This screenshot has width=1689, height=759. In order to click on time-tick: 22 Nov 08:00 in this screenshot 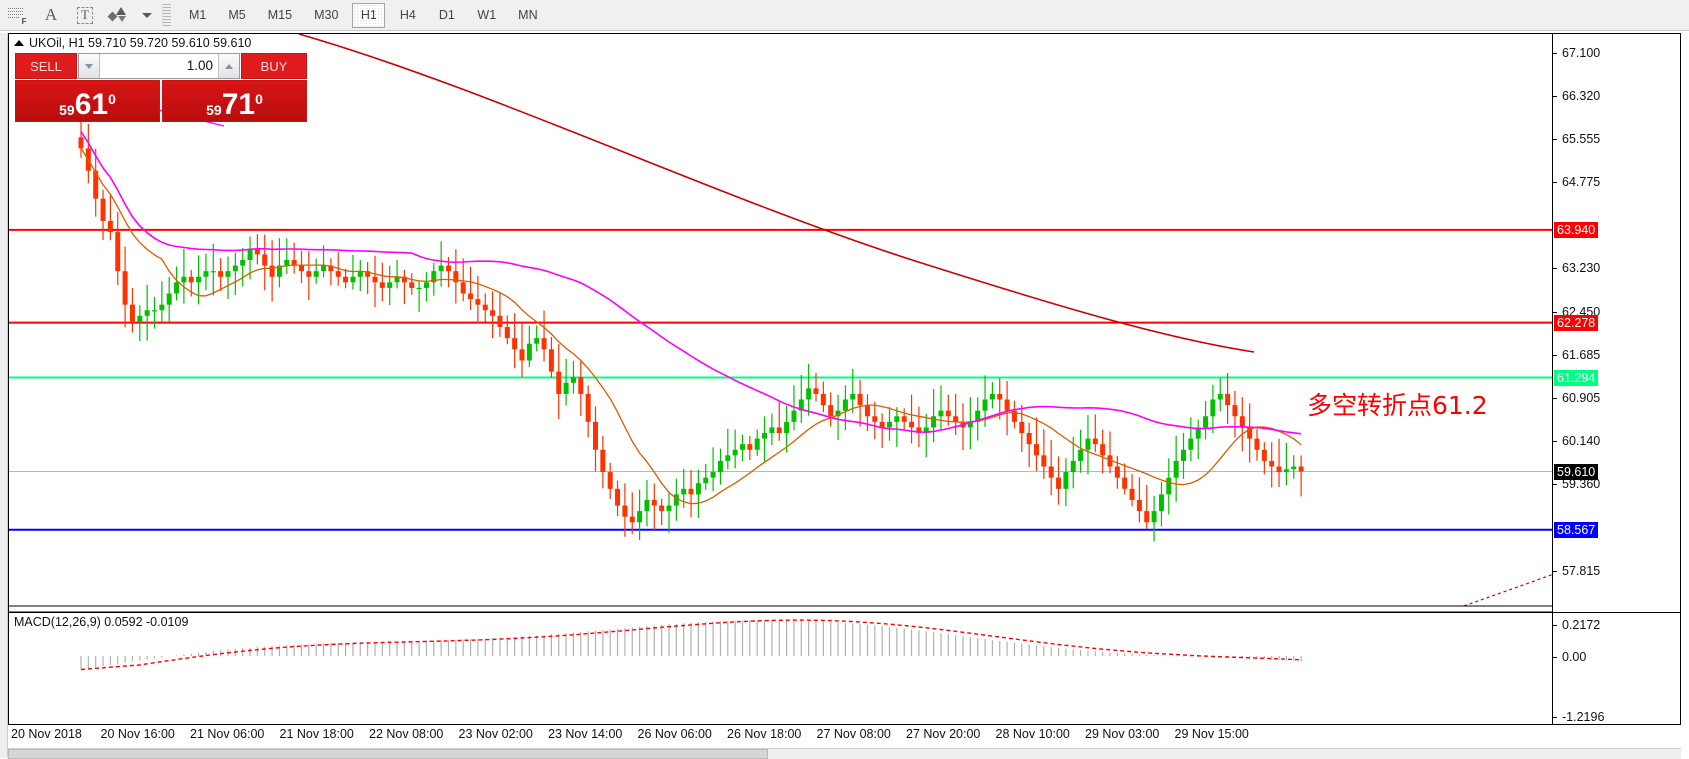, I will do `click(406, 734)`.